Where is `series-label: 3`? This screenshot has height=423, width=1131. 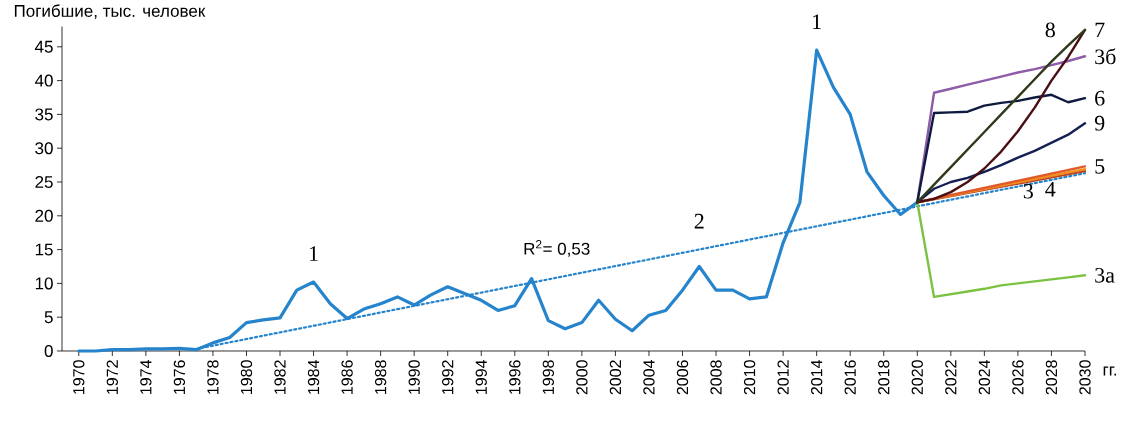 series-label: 3 is located at coordinates (1028, 191).